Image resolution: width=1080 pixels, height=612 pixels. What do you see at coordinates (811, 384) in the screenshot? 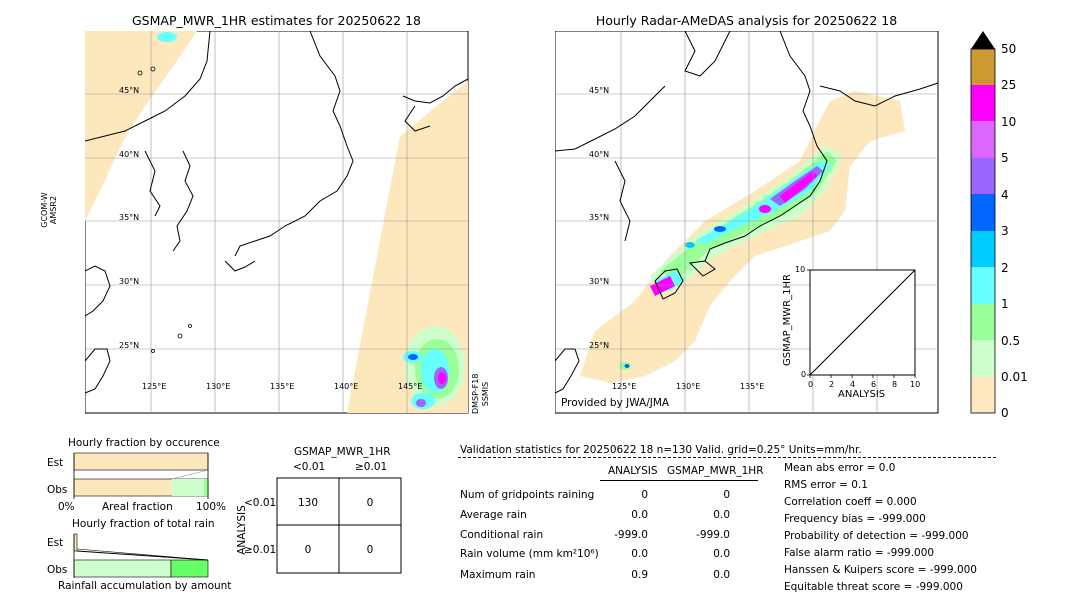
I see `inset-xtick-0: 0` at bounding box center [811, 384].